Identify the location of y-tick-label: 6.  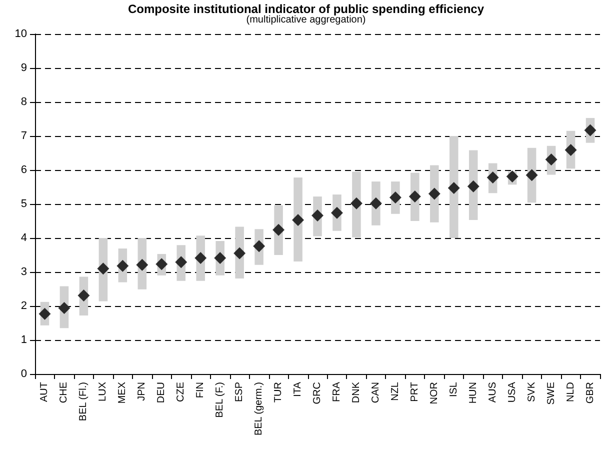
(23, 170).